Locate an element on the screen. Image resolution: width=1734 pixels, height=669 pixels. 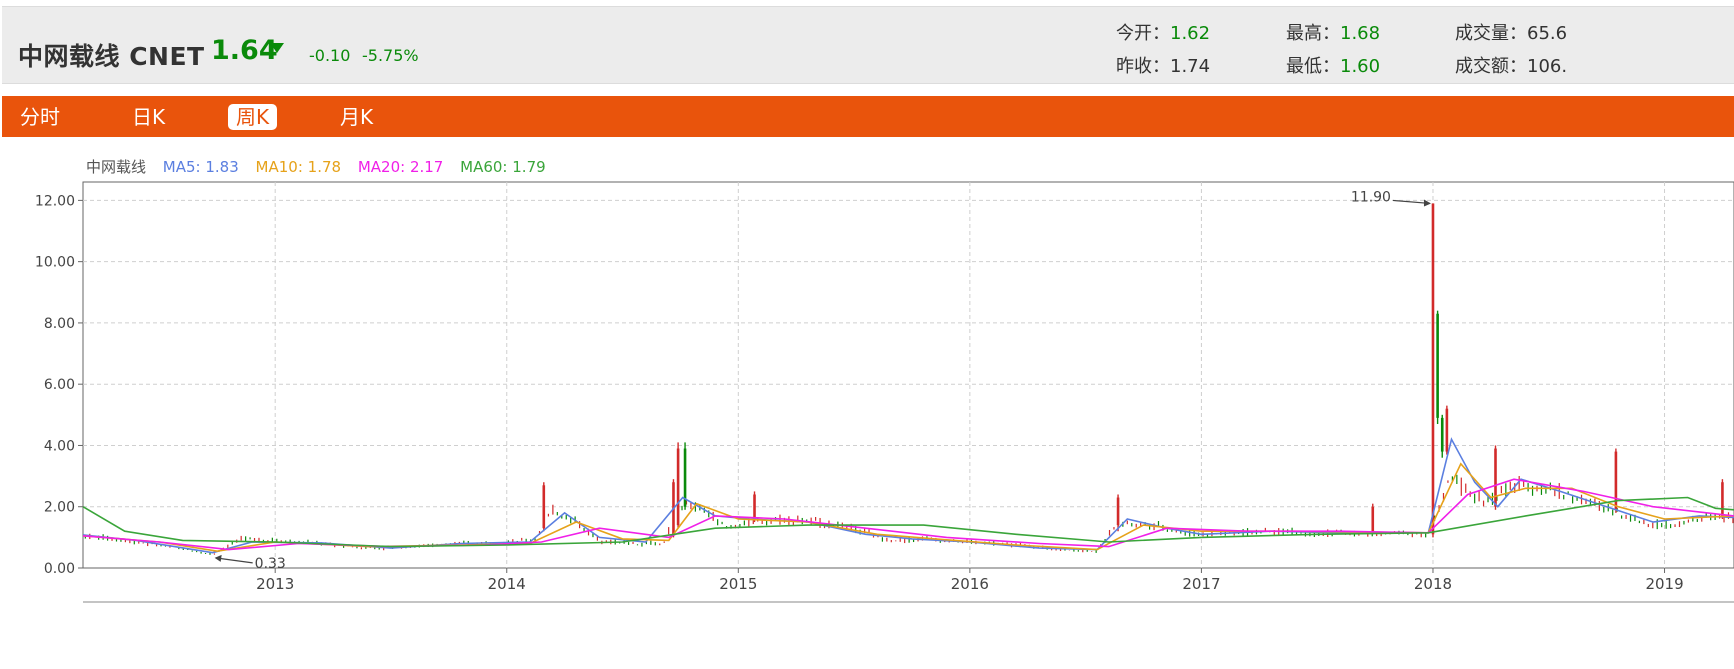
price-change-percent: -5.75% is located at coordinates (390, 55).